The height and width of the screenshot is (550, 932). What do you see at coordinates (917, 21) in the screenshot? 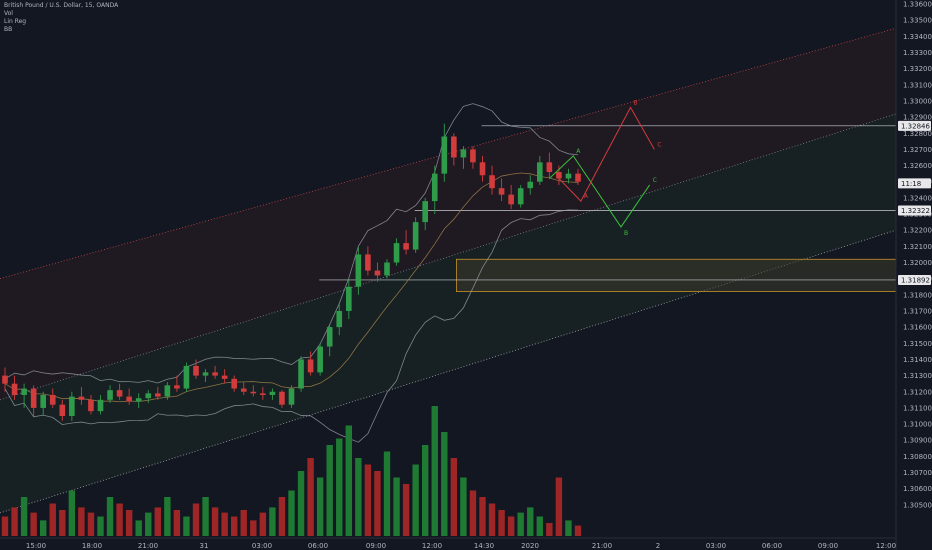
I see `price-tick-label: 1.33500` at bounding box center [917, 21].